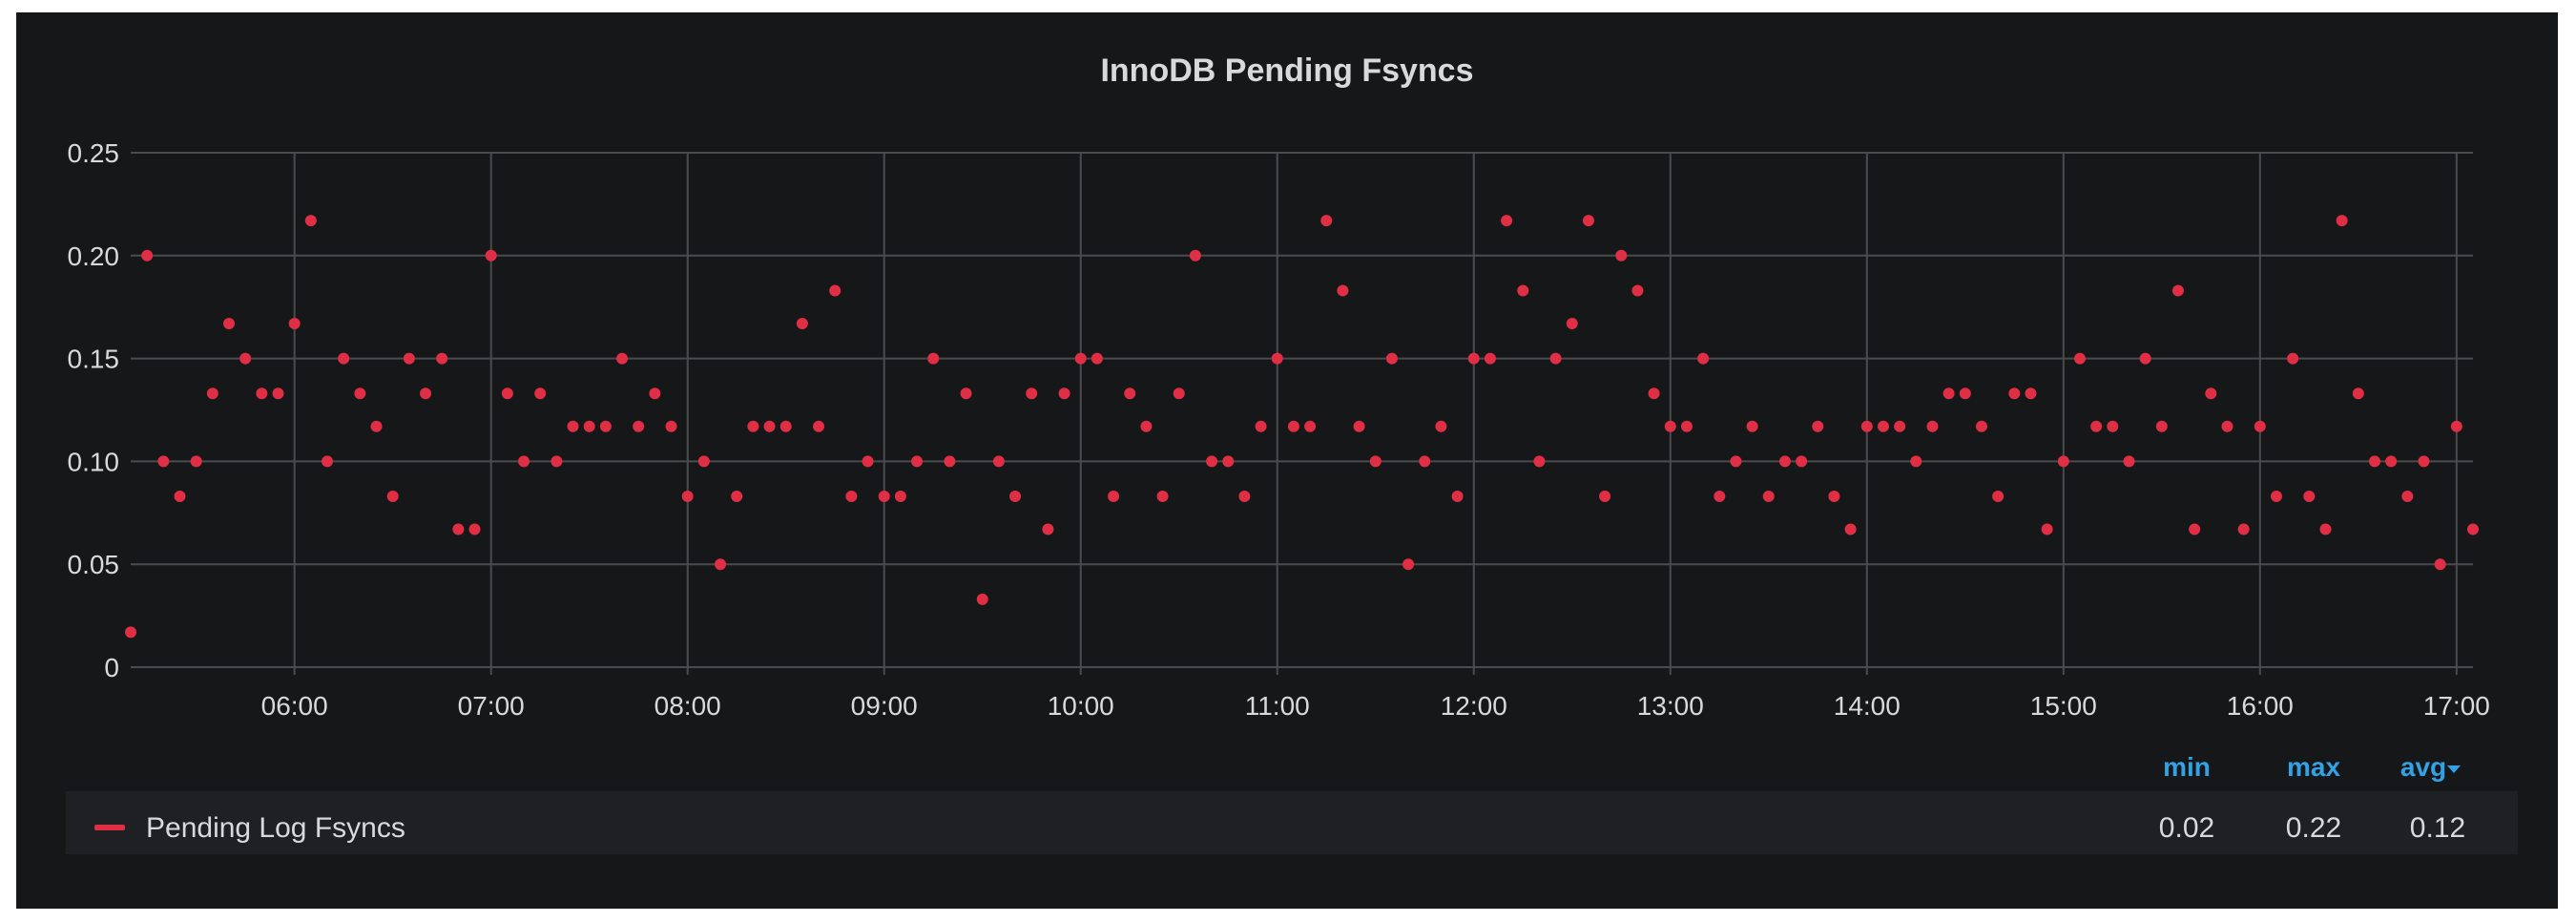 The width and height of the screenshot is (2576, 922). What do you see at coordinates (2454, 769) in the screenshot?
I see `caret-down-icon` at bounding box center [2454, 769].